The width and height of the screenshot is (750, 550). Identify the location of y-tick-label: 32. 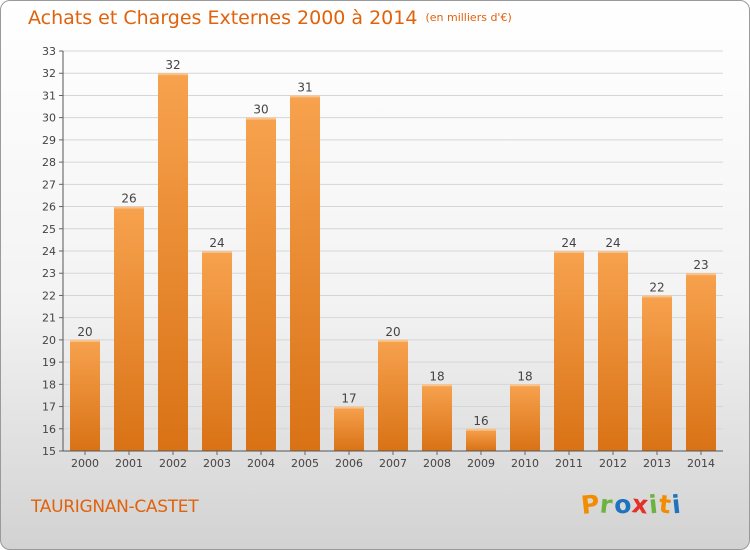
(49, 73).